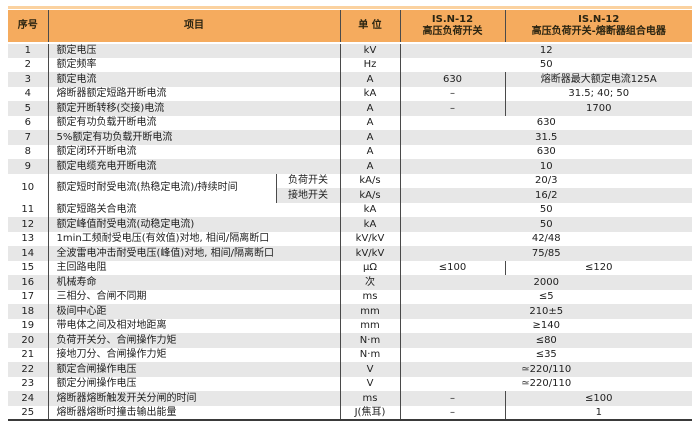  Describe the element at coordinates (350, 151) in the screenshot. I see `table-row: 8 额定闭环开断电流 A 630` at that location.